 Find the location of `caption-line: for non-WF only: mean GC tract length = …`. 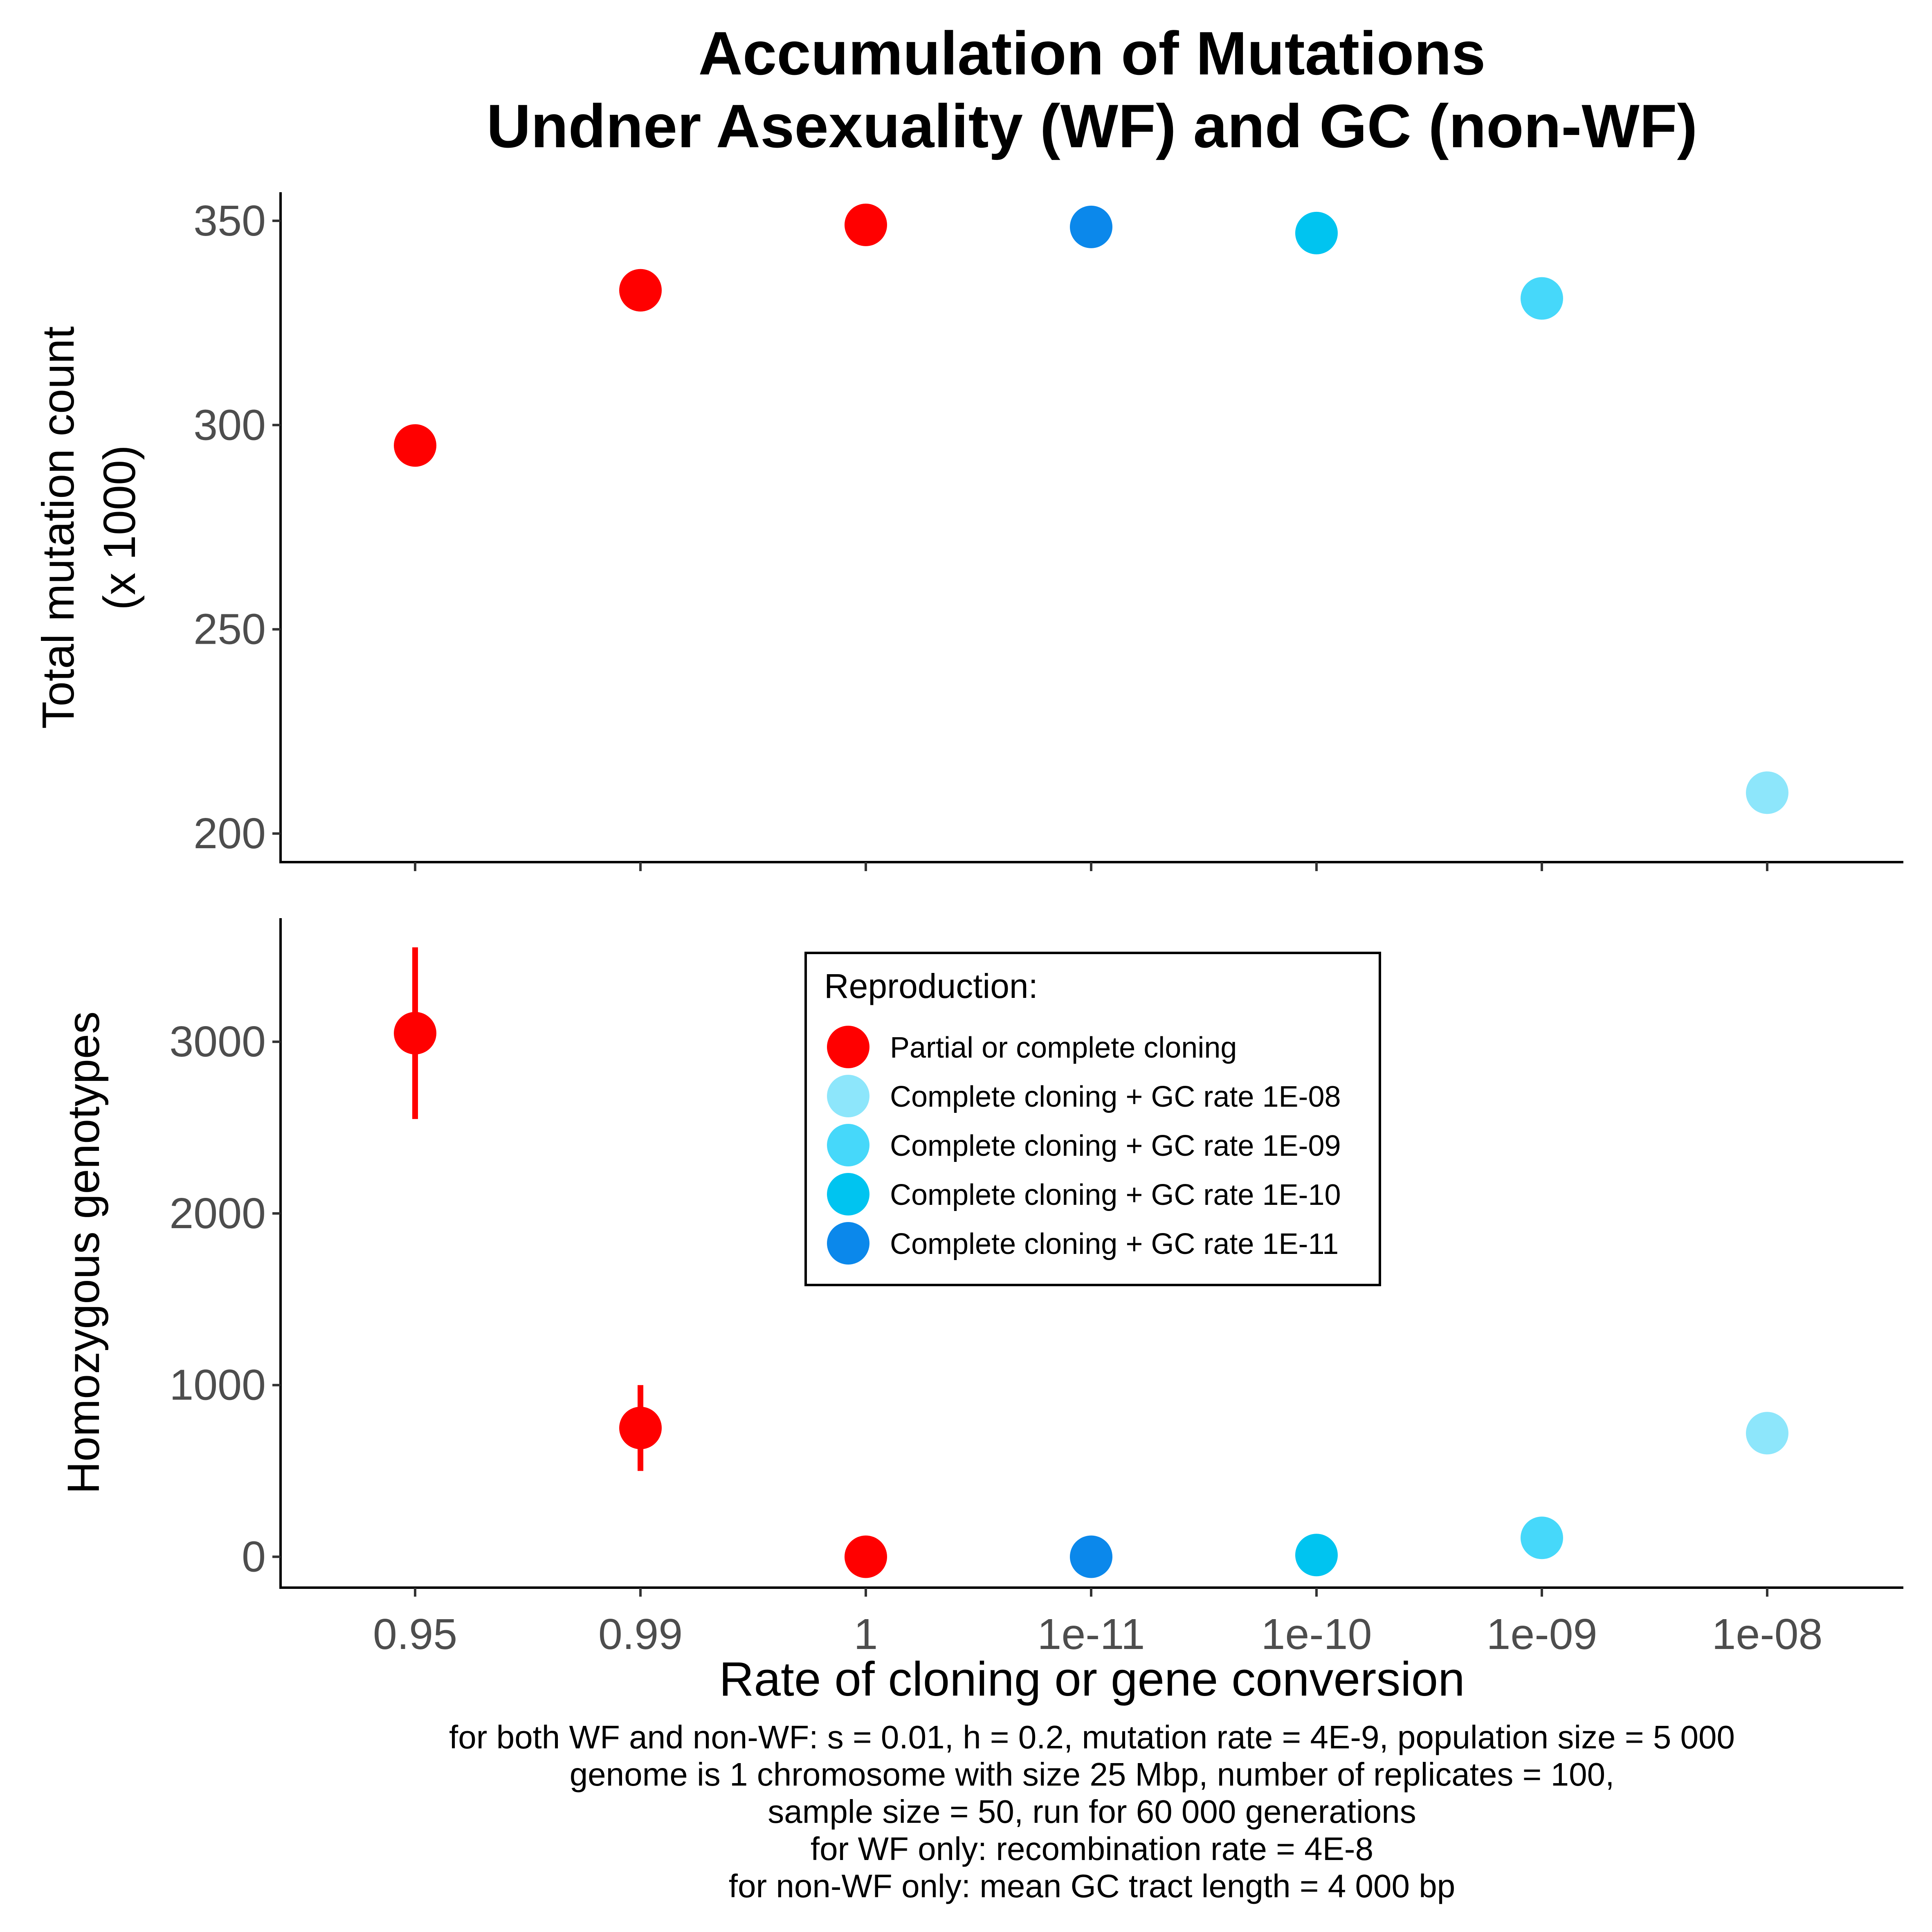

caption-line: for non-WF only: mean GC tract length = … is located at coordinates (1092, 1886).